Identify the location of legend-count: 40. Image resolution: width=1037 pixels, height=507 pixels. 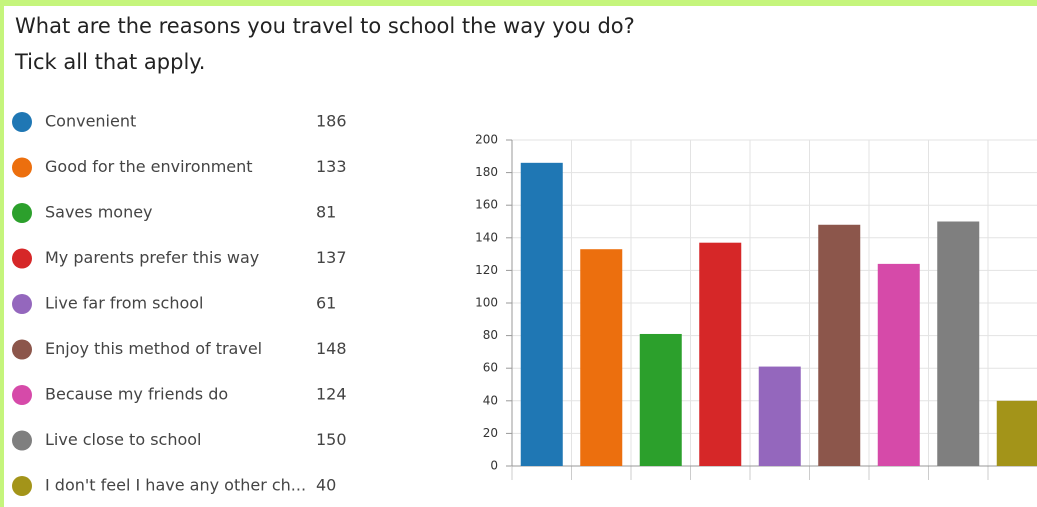
(326, 485).